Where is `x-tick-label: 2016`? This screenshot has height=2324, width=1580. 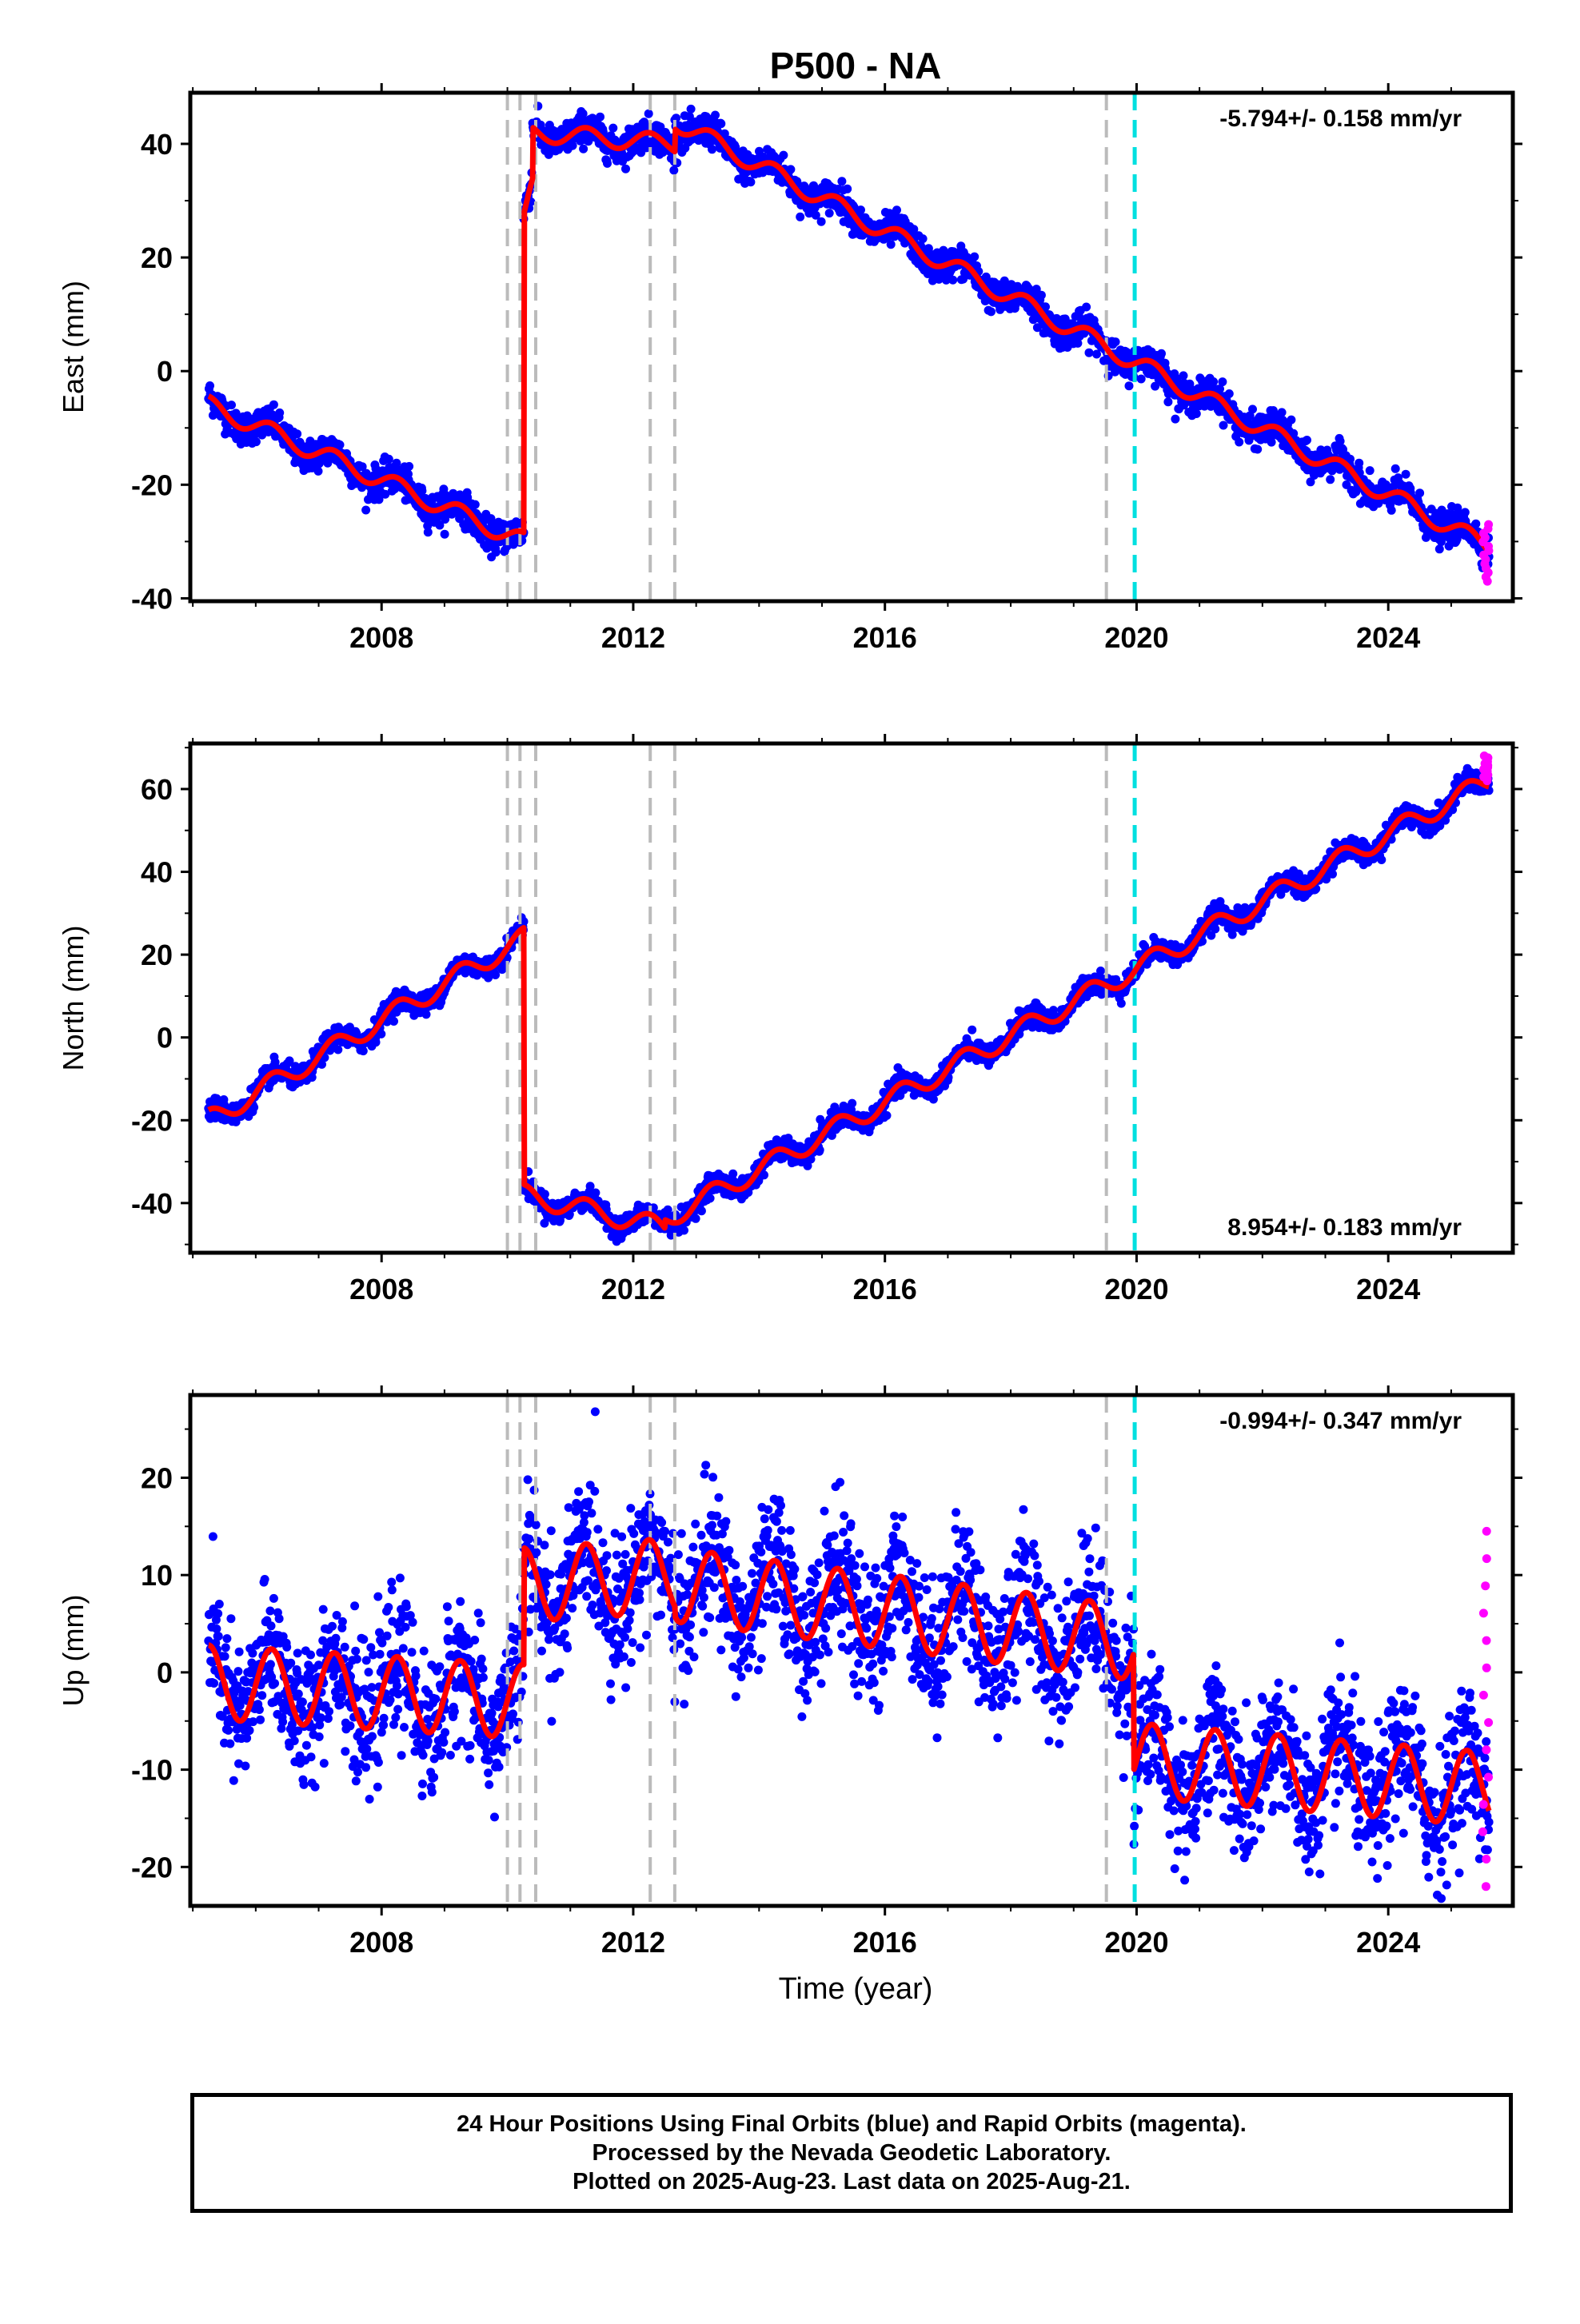
x-tick-label: 2016 is located at coordinates (885, 637).